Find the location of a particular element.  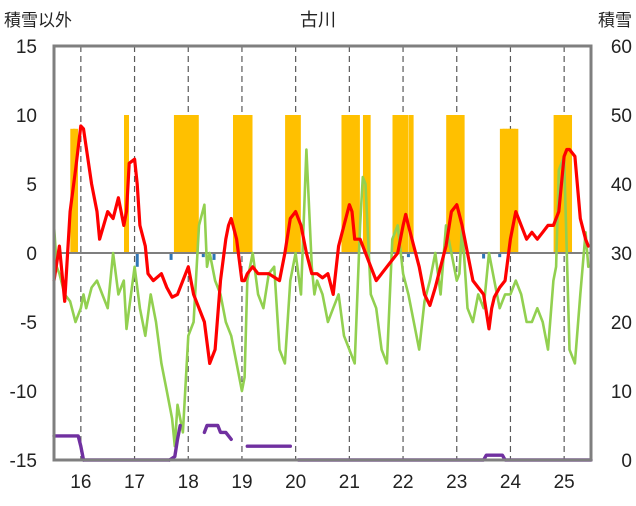

y2-tick-label: 0 is located at coordinates (626, 461).